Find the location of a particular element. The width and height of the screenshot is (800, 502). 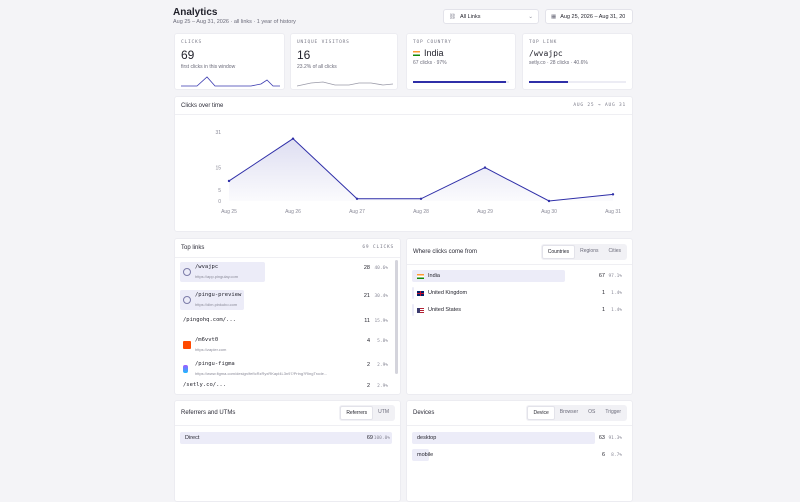

where-tabs: Countries Regions Cities is located at coordinates (583, 252).